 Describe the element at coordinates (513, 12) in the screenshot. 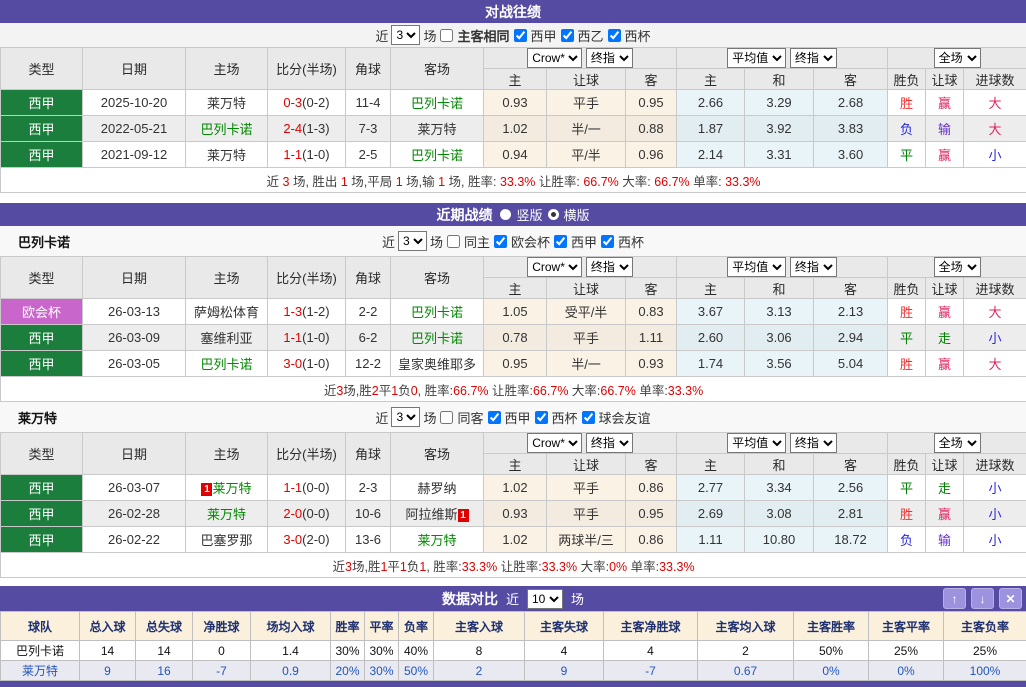

I see `h2h-title: 对战往绩` at that location.